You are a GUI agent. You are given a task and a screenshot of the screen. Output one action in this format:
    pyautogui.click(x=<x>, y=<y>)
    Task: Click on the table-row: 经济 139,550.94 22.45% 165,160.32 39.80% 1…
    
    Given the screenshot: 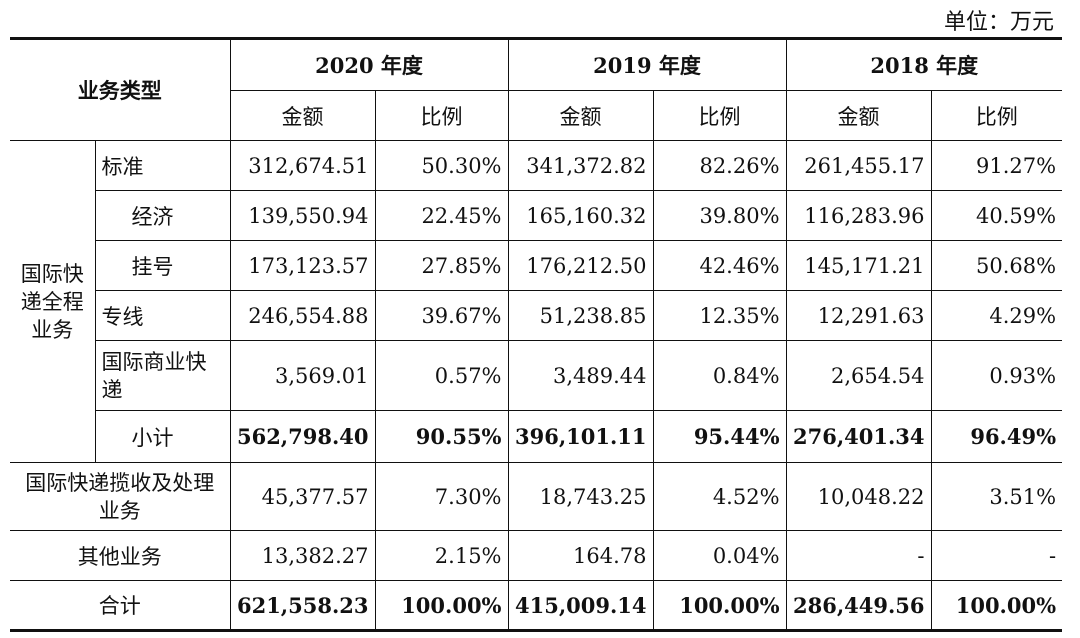 What is the action you would take?
    pyautogui.click(x=536, y=215)
    